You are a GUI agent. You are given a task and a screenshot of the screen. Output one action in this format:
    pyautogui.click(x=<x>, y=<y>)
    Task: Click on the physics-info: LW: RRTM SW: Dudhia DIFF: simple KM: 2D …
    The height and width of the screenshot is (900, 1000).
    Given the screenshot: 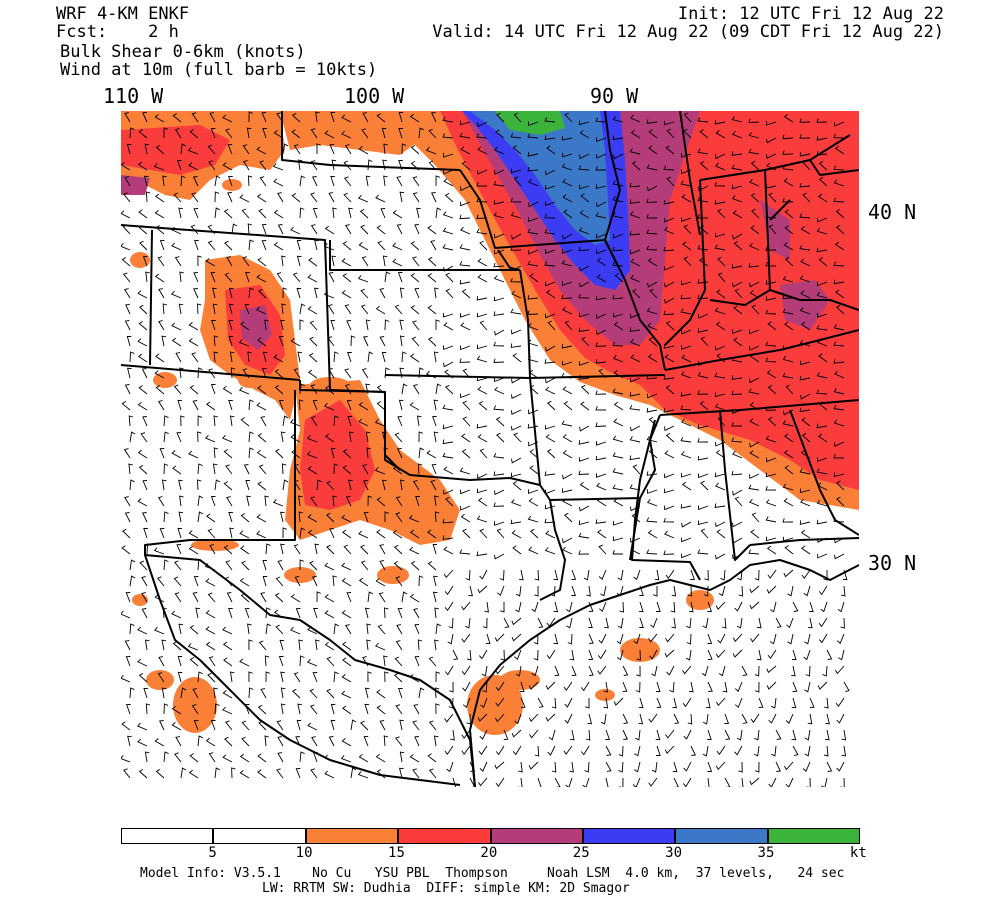 What is the action you would take?
    pyautogui.click(x=446, y=888)
    